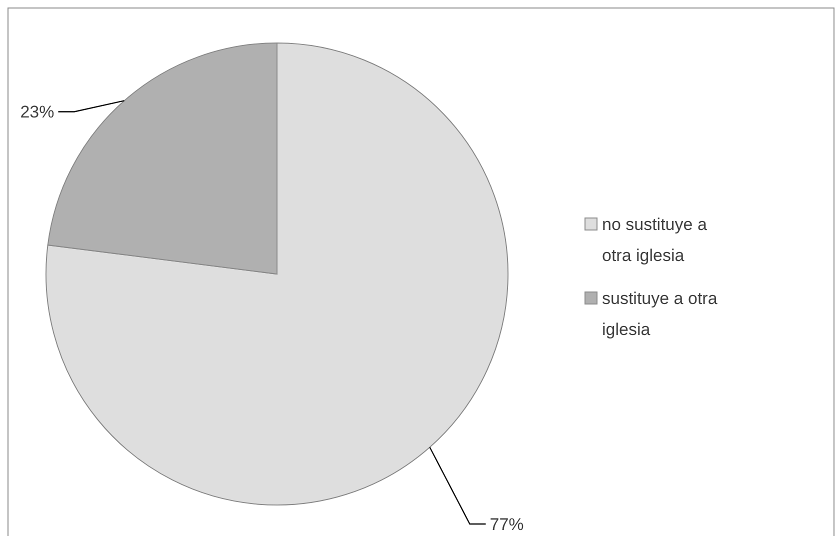  I want to click on data-label: 77%, so click(507, 524).